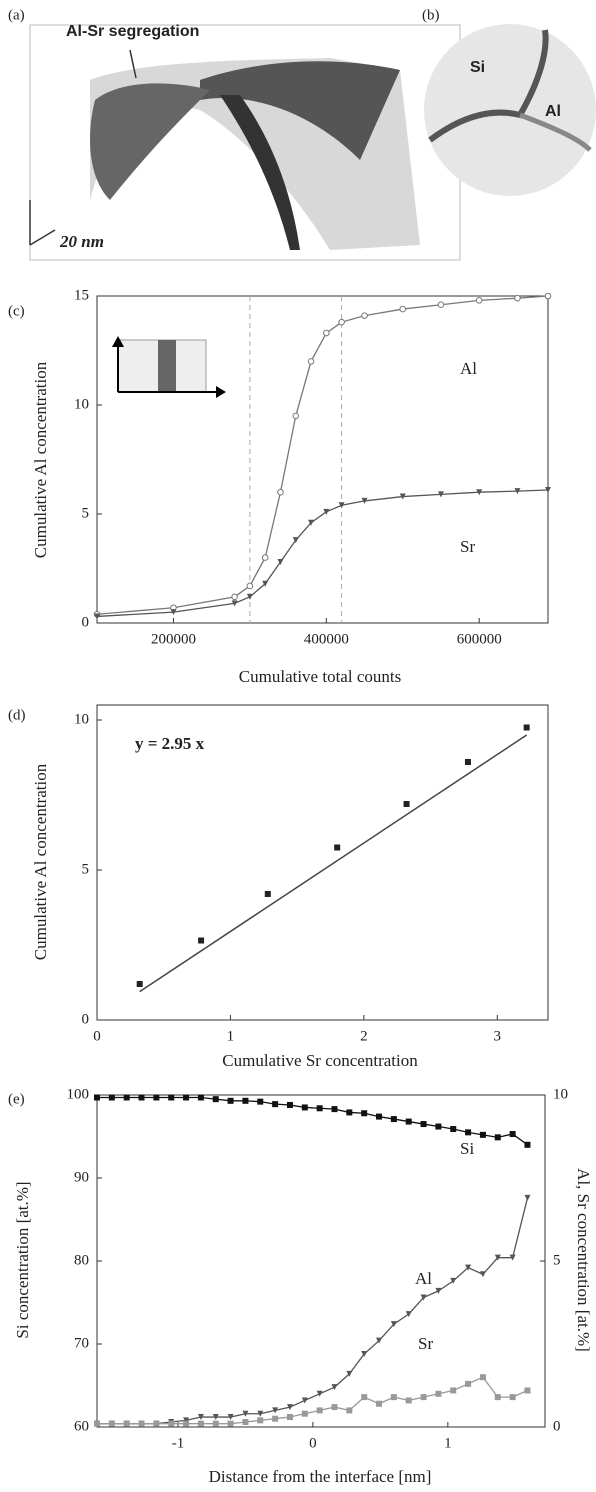 This screenshot has height=1492, width=596. I want to click on pointer, so click(133, 64).